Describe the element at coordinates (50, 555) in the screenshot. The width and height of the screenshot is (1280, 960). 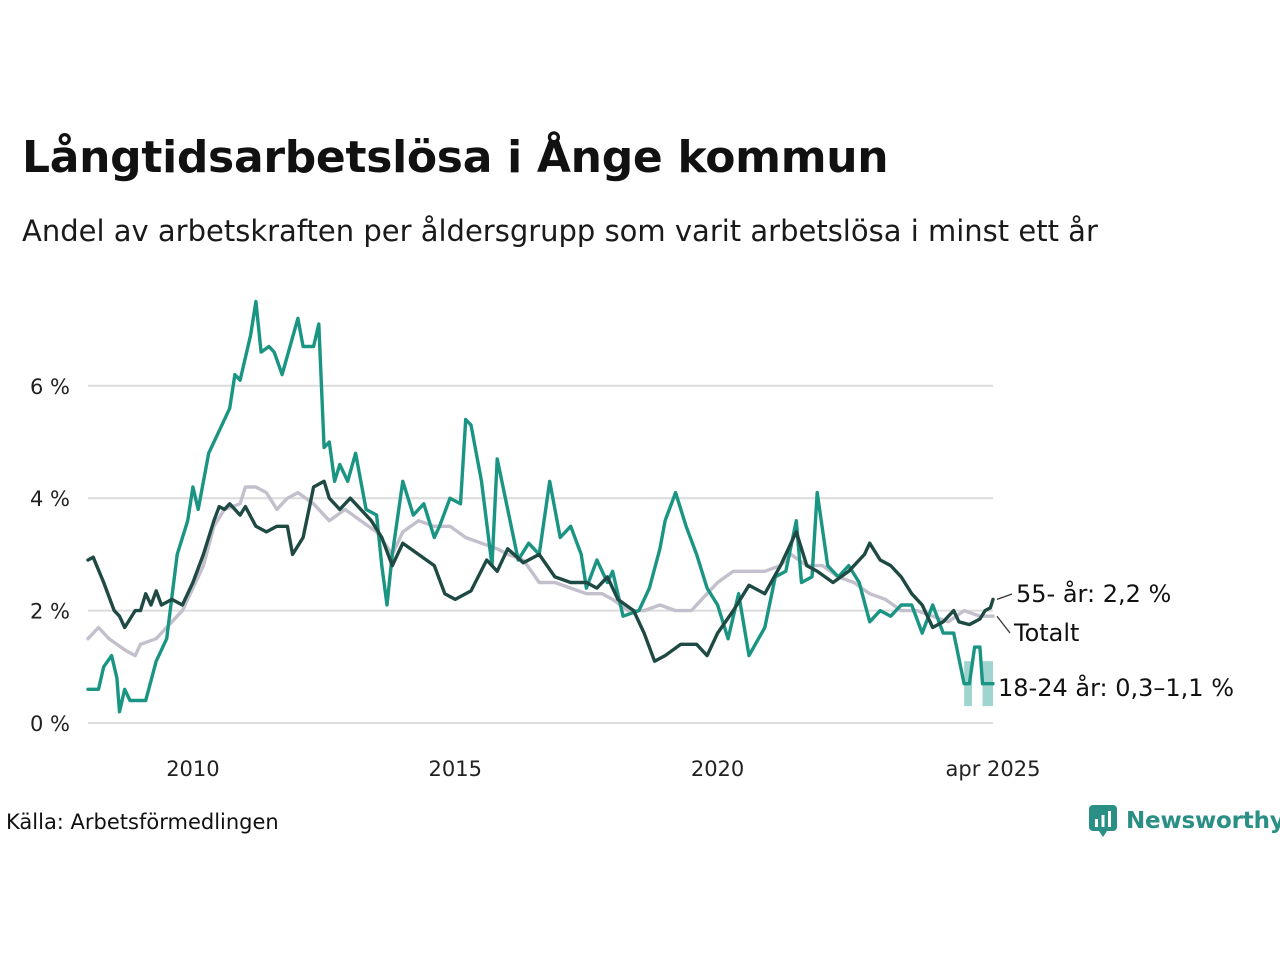
I see `y-axis-tick-labels: 0 % 2 % 4 % 6 %` at that location.